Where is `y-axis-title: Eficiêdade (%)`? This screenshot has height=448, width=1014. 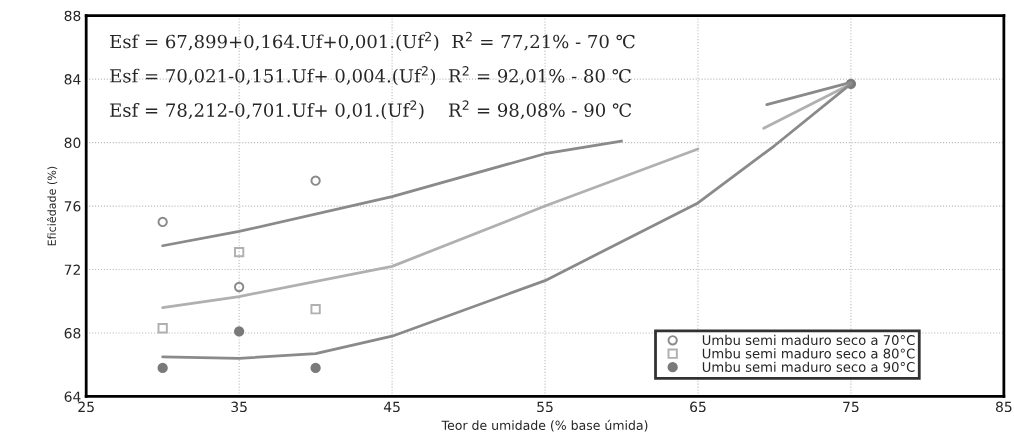 y-axis-title: Eficiêdade (%) is located at coordinates (52, 206).